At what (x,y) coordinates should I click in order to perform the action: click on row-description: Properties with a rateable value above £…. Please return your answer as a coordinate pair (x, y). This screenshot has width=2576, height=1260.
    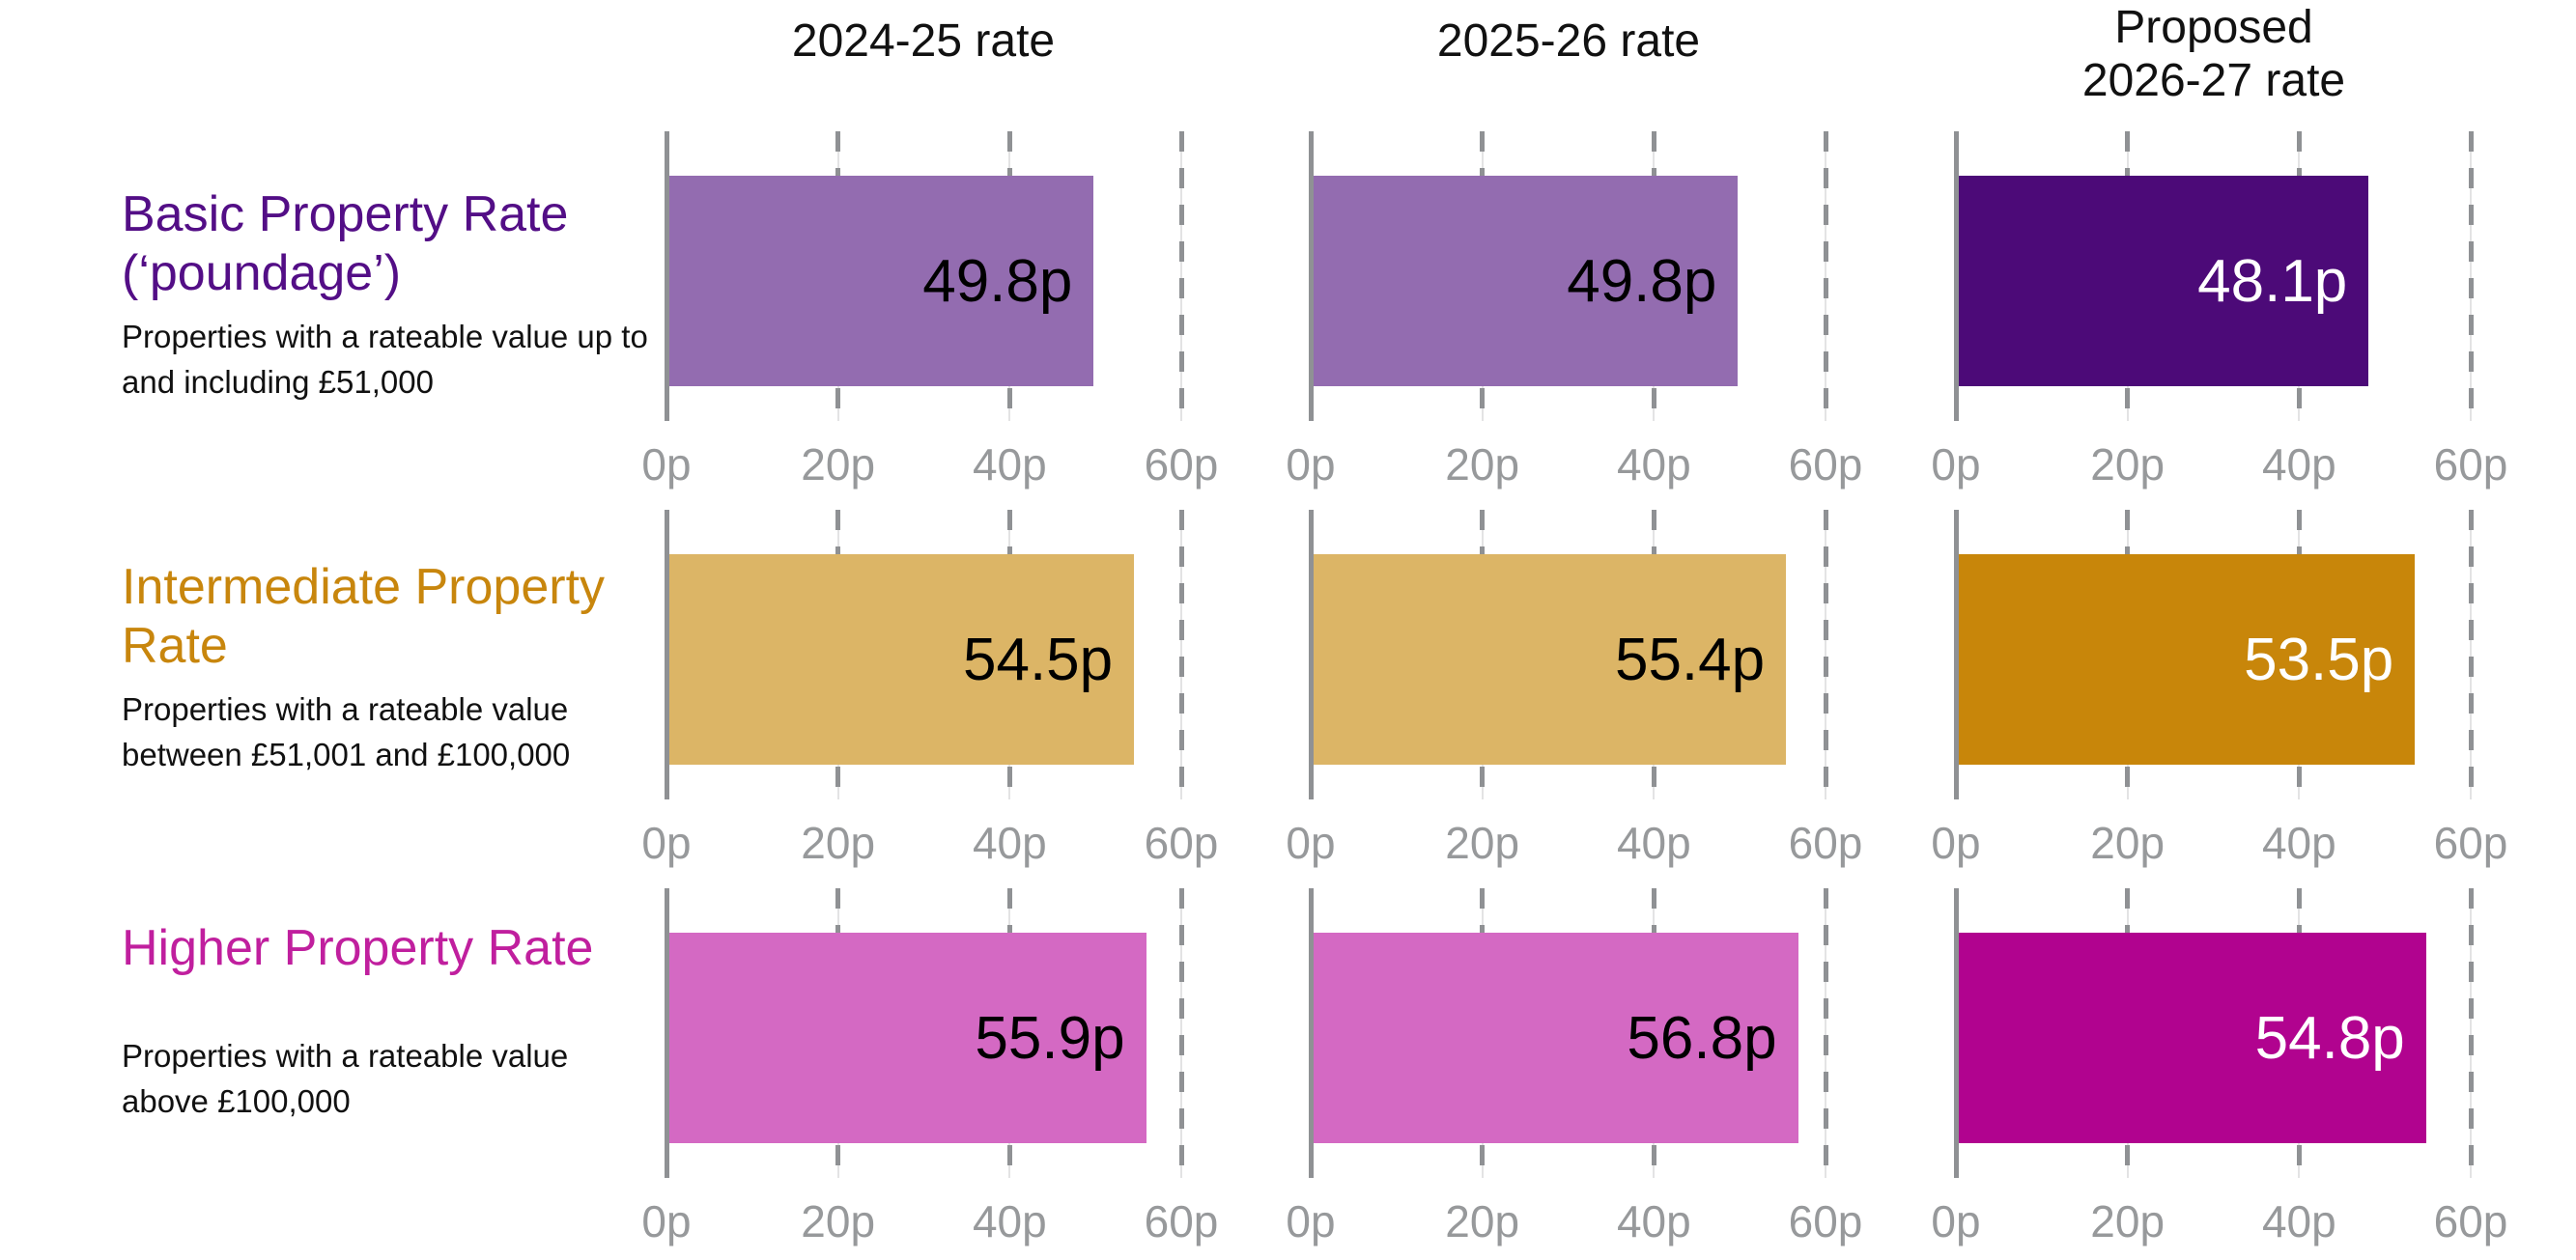
    Looking at the image, I should click on (345, 1078).